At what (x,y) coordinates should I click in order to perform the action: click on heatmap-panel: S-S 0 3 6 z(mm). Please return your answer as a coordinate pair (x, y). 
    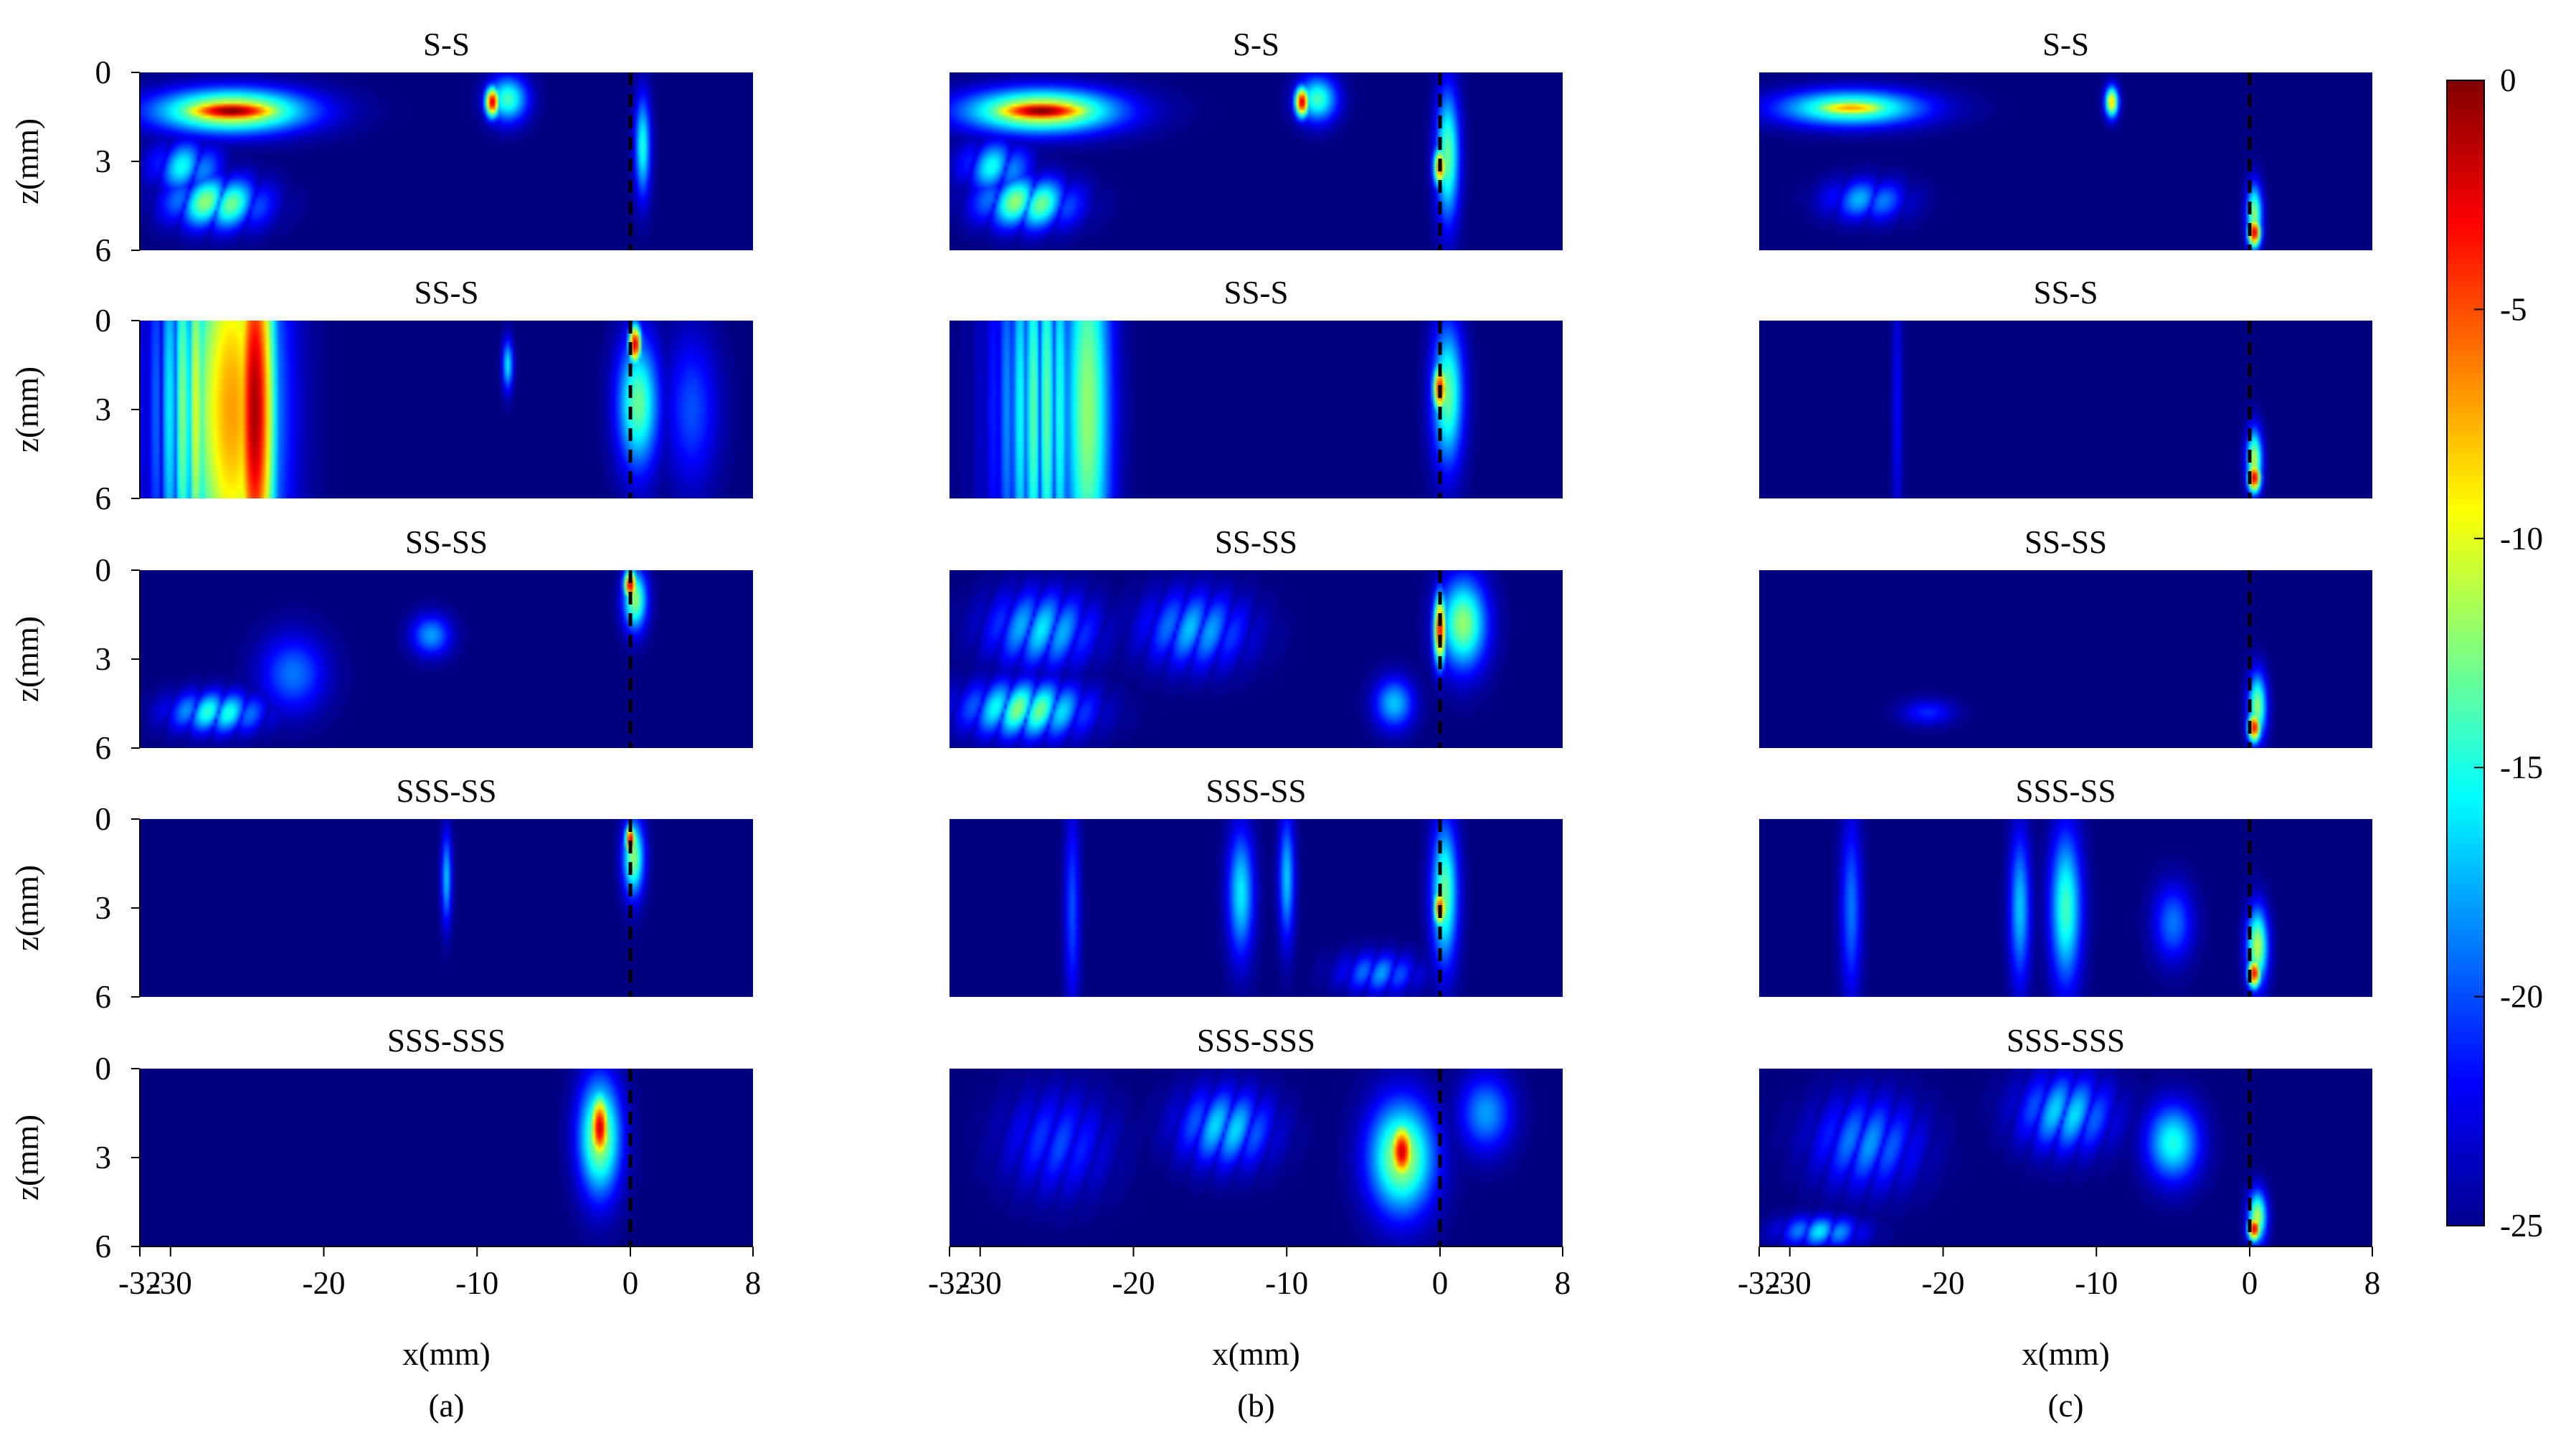
    Looking at the image, I should click on (381, 147).